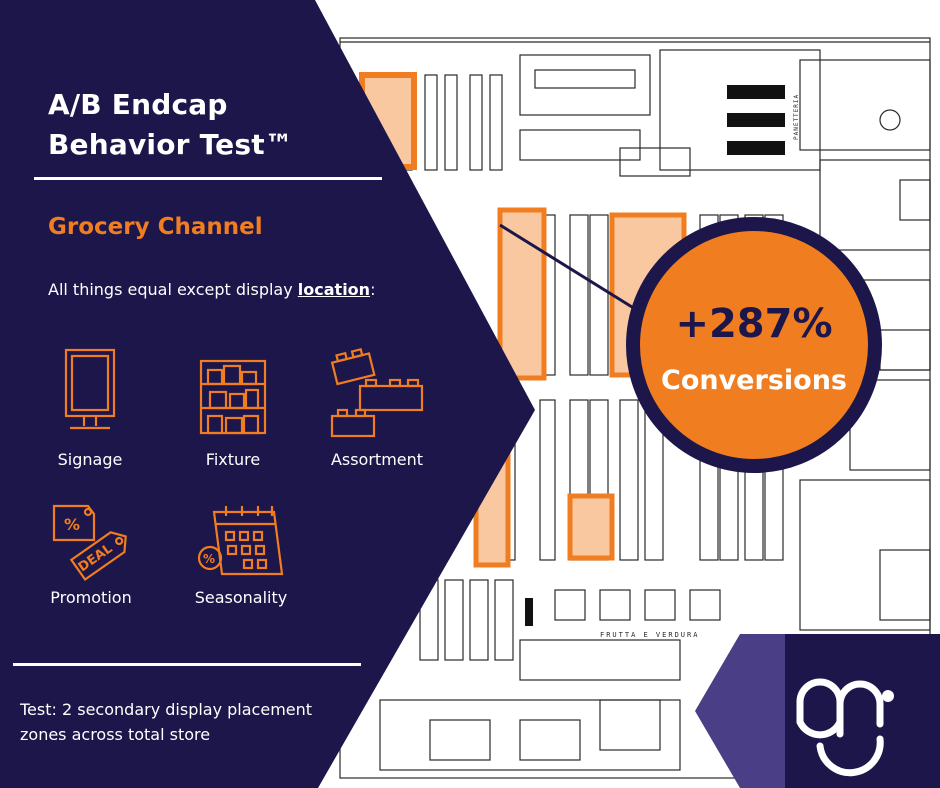 The height and width of the screenshot is (788, 940). What do you see at coordinates (334, 289) in the screenshot?
I see `intro-emphasis: location` at bounding box center [334, 289].